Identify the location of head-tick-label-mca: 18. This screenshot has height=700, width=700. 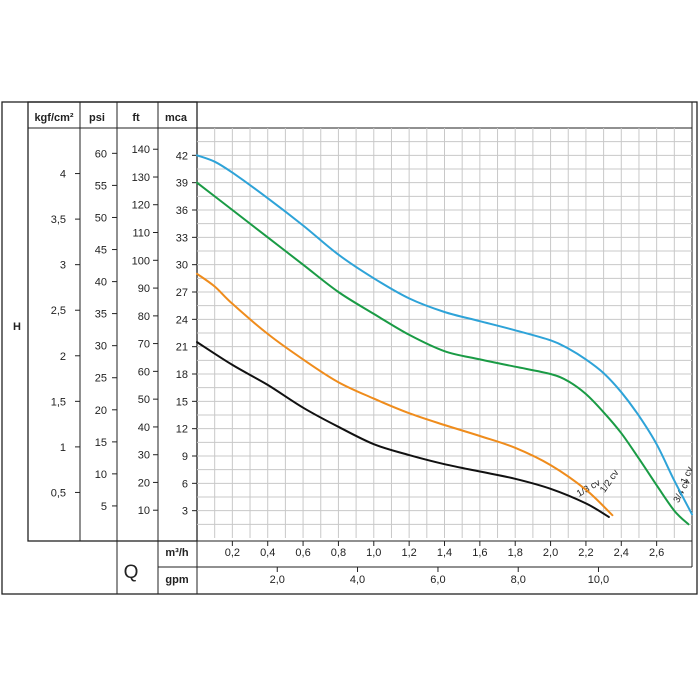
(182, 375).